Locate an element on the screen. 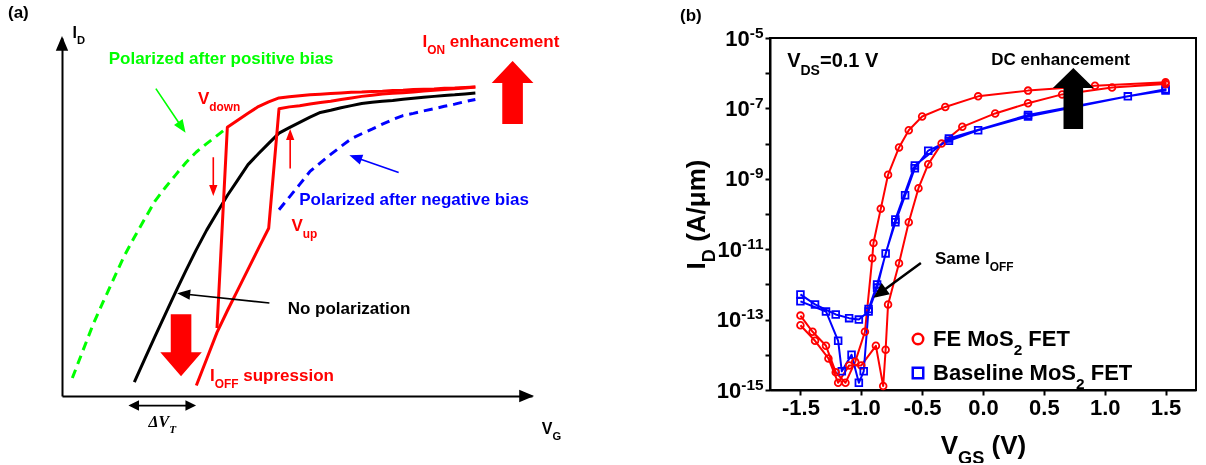 The image size is (1206, 465). text: Polarized after positive bias is located at coordinates (221, 58).